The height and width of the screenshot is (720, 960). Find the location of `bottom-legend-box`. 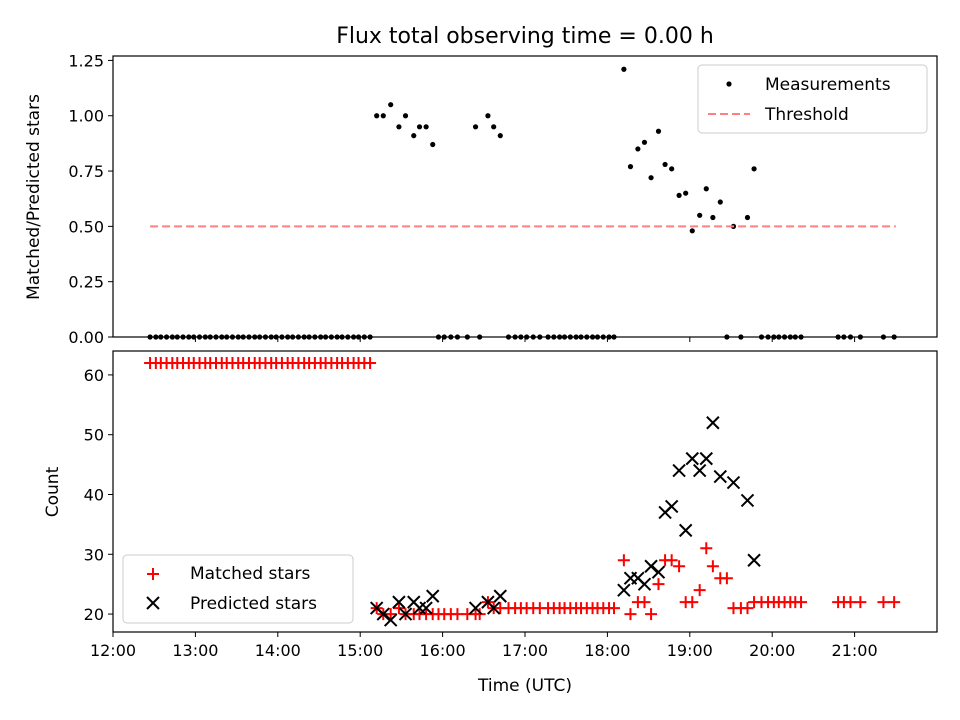

bottom-legend-box is located at coordinates (238, 589).